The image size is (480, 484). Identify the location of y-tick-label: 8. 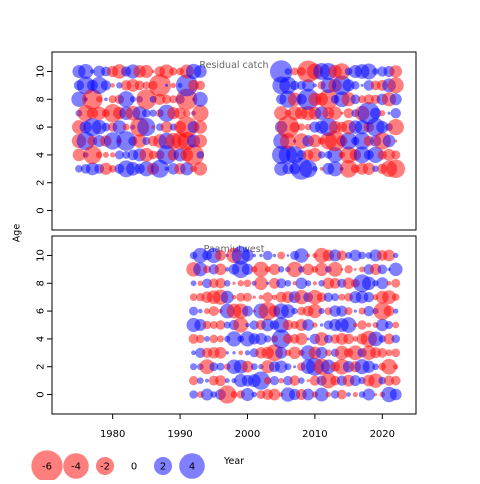
(41, 99).